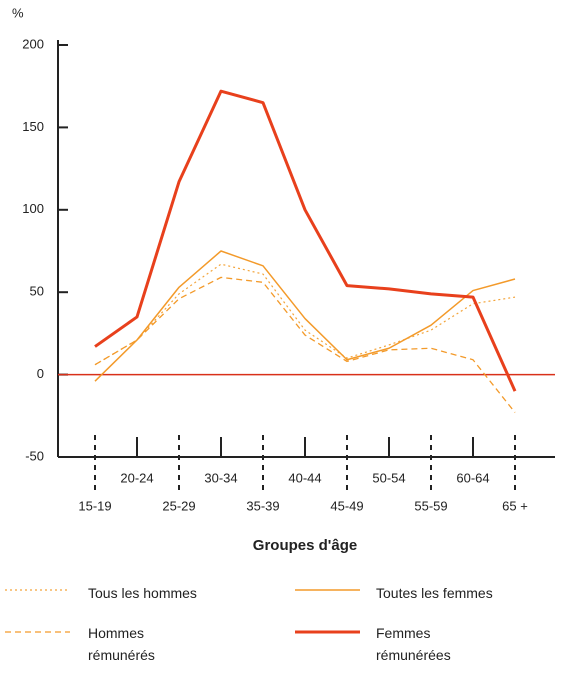 This screenshot has width=573, height=673. Describe the element at coordinates (33, 43) in the screenshot. I see `y-tick-label: 200` at that location.